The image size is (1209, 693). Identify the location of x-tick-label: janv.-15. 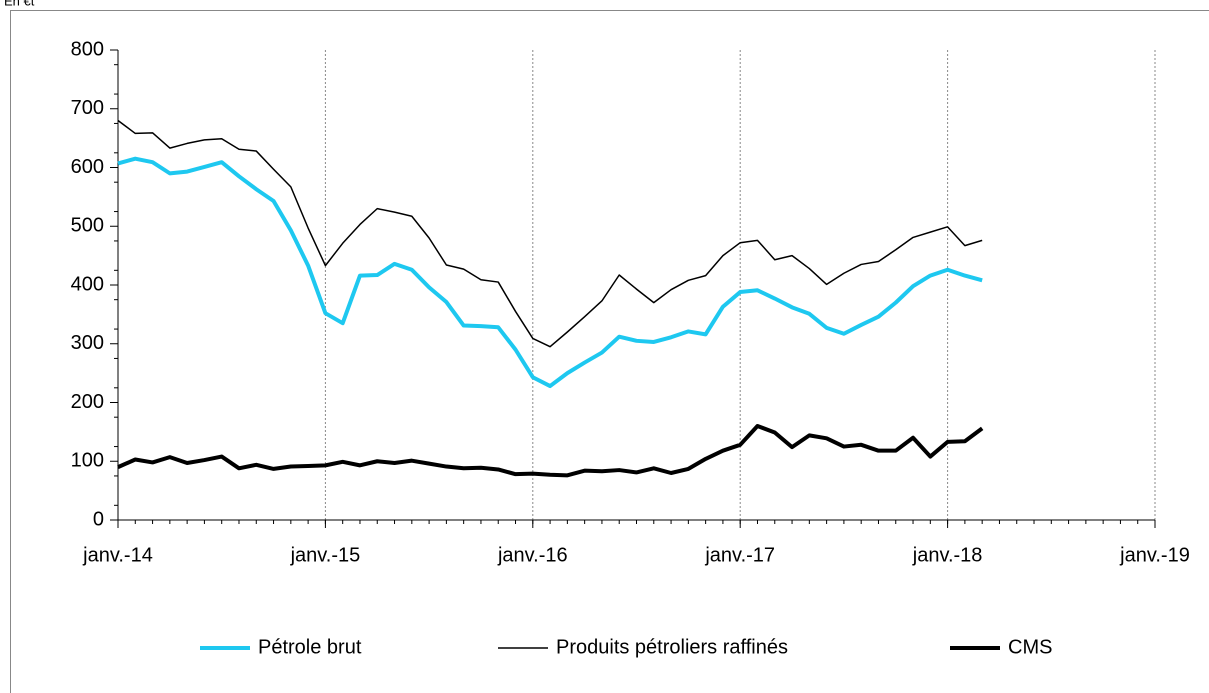
(325, 555).